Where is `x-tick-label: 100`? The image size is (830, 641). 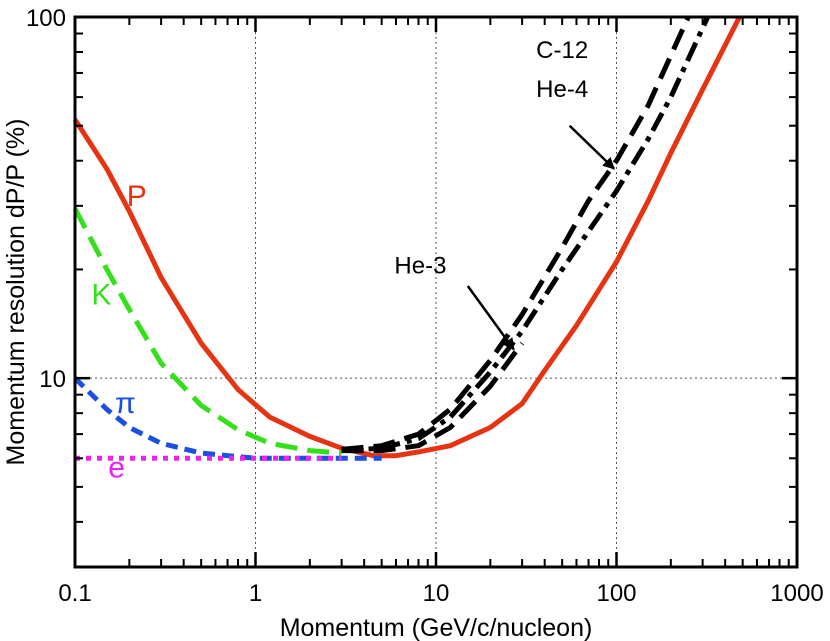
x-tick-label: 100 is located at coordinates (616, 593).